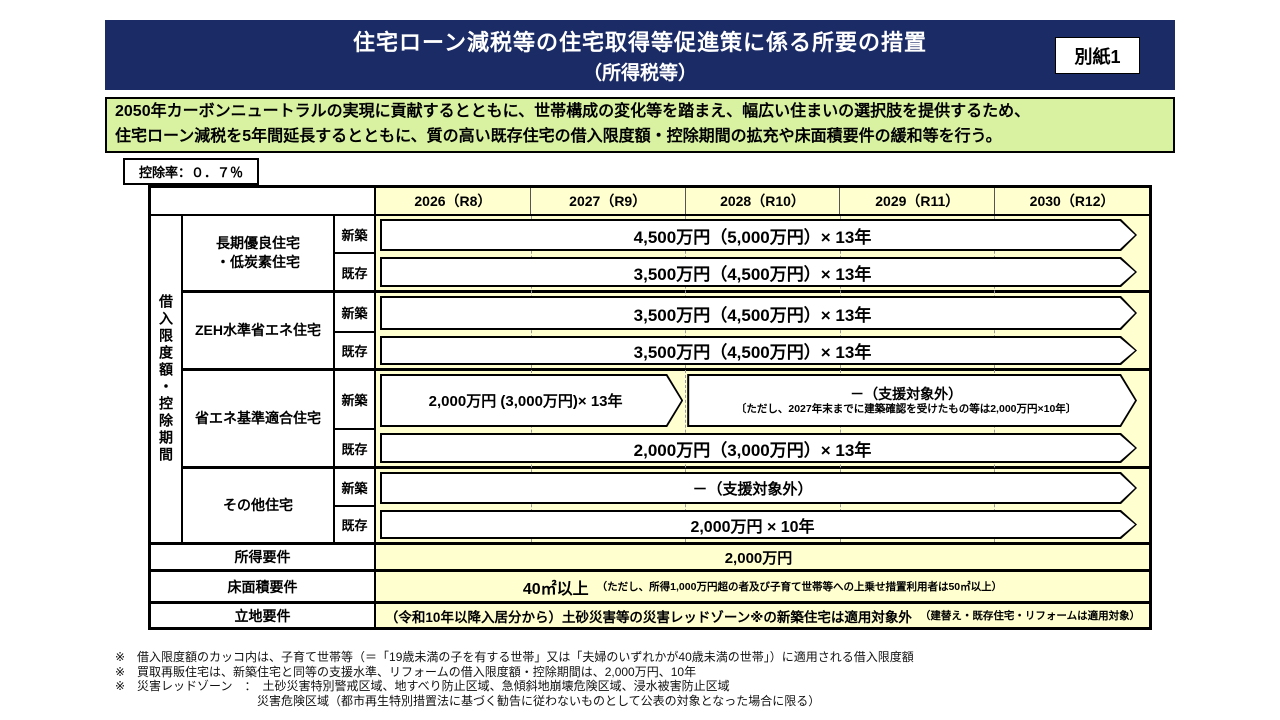  What do you see at coordinates (259, 505) in the screenshot?
I see `category-label: その他住宅` at bounding box center [259, 505].